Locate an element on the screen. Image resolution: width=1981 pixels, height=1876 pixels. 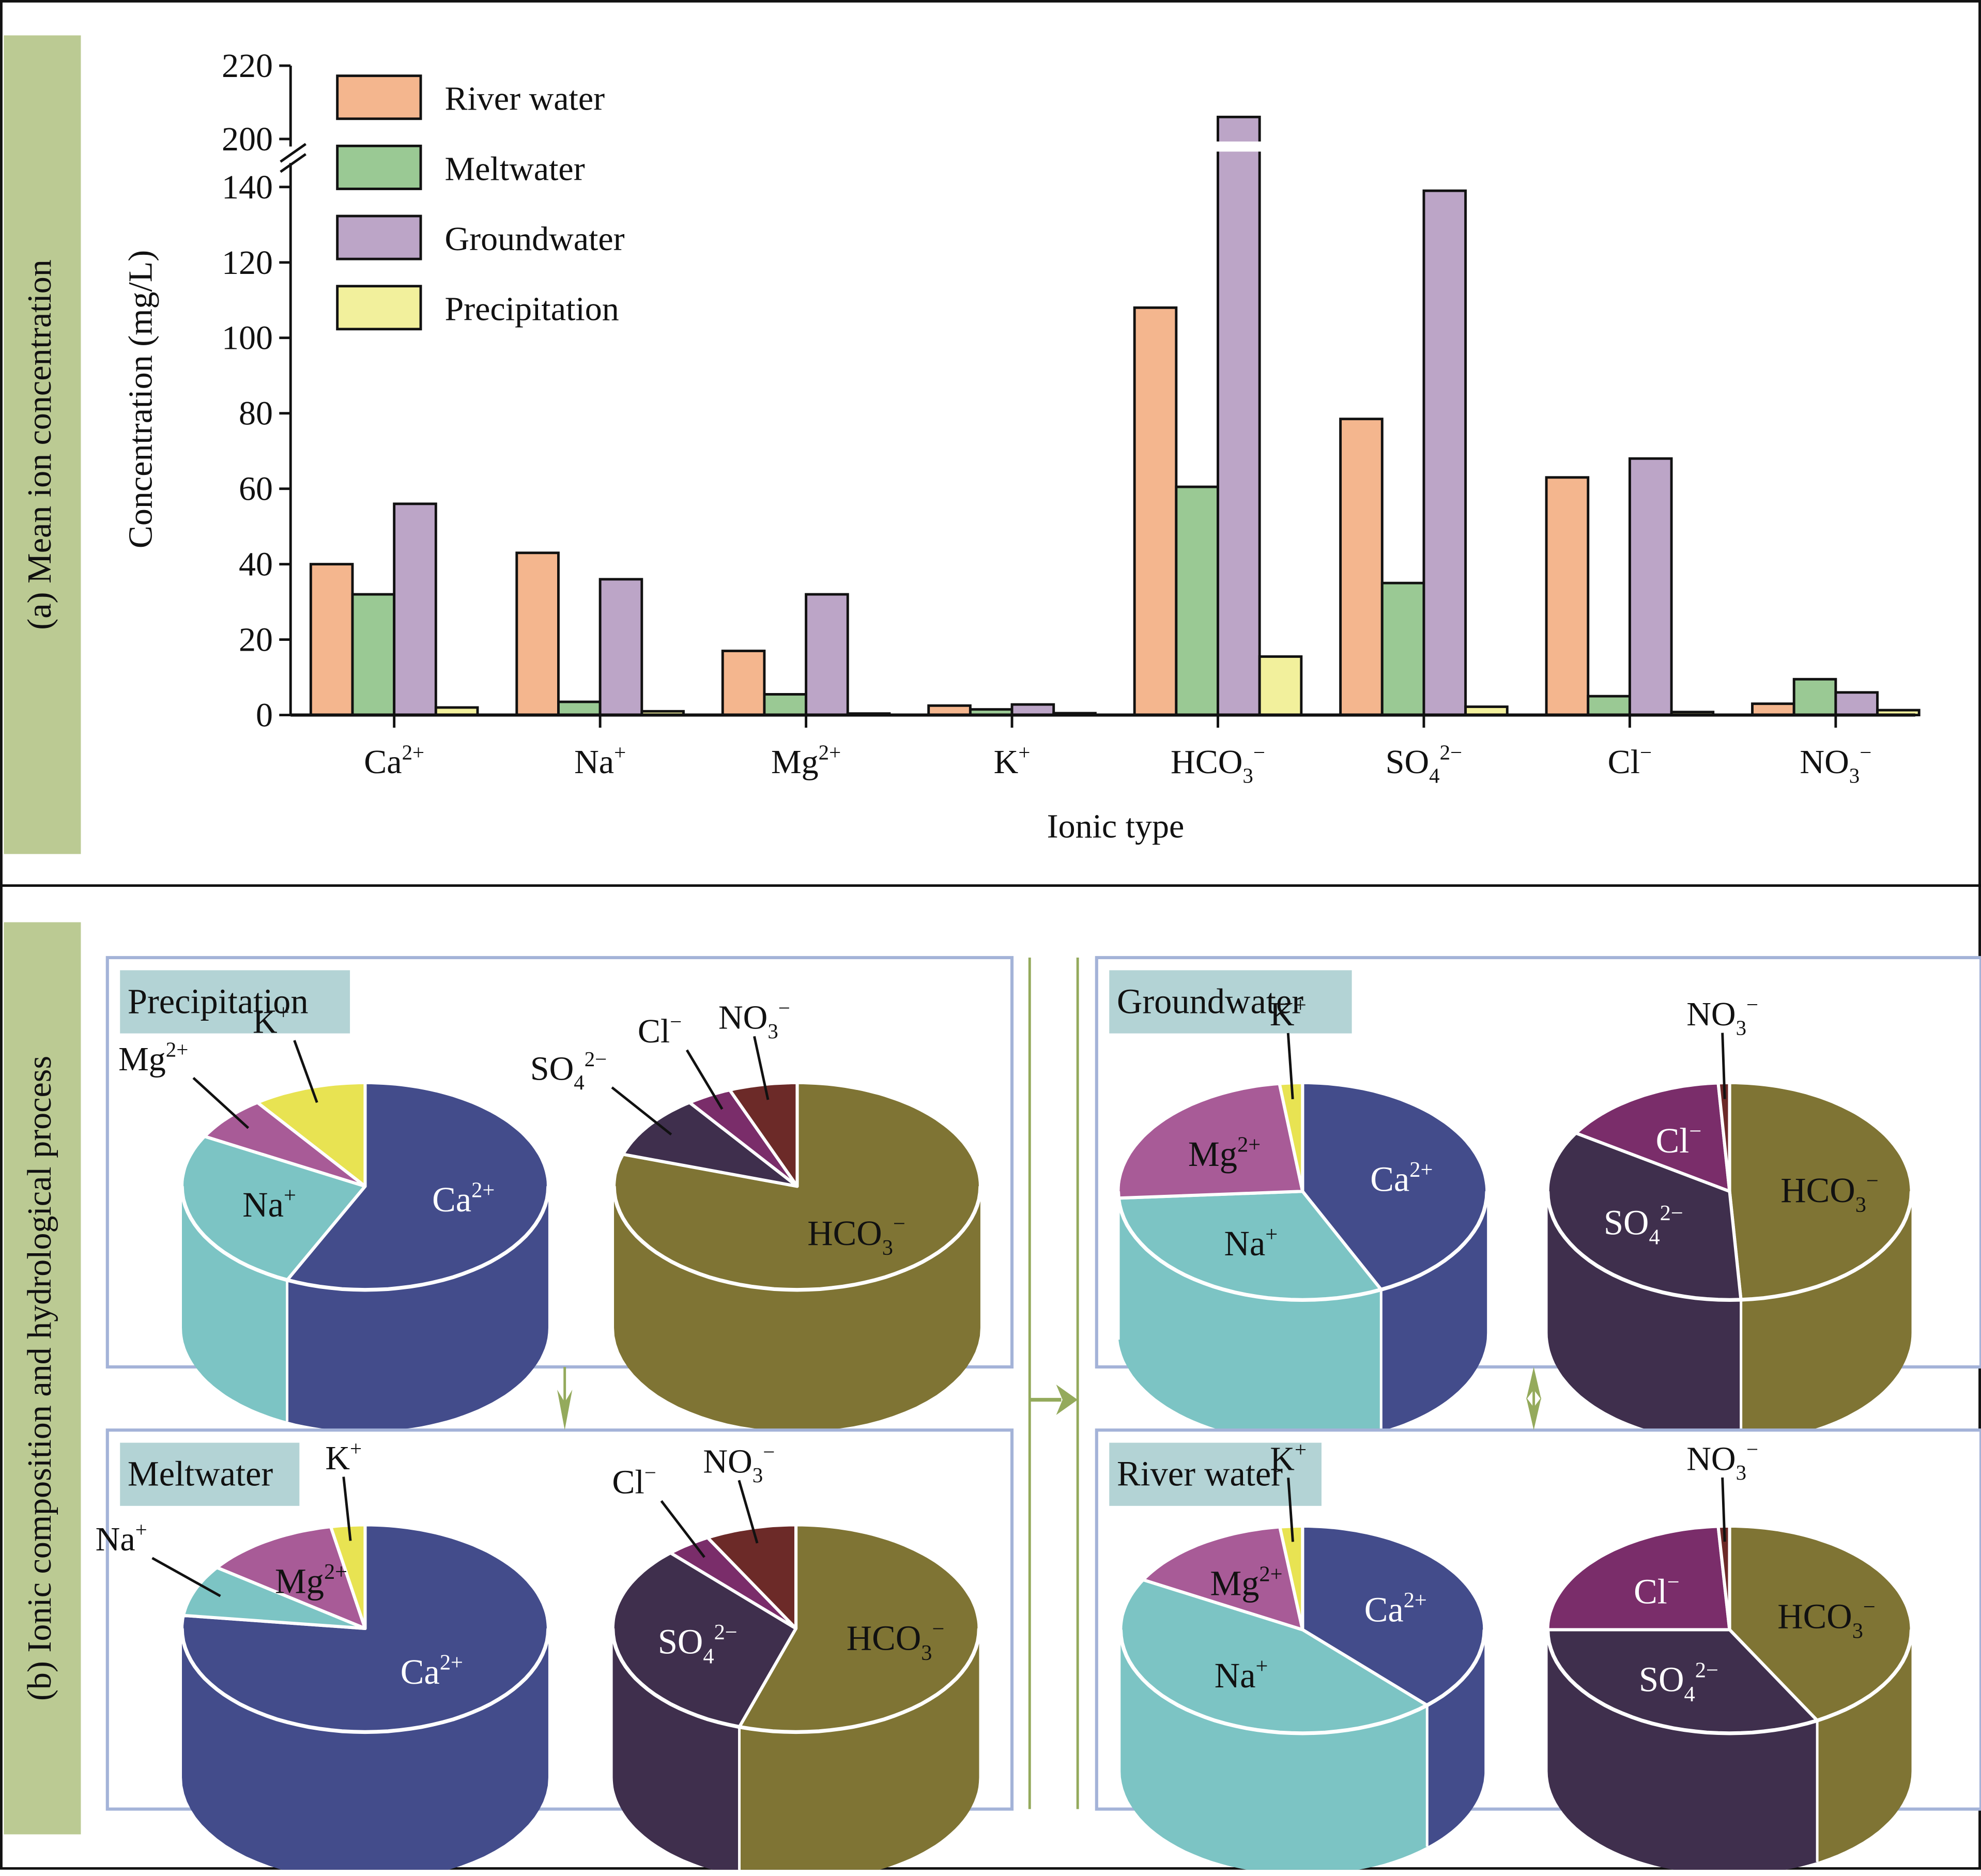
bar-river-Ca is located at coordinates (331, 640).